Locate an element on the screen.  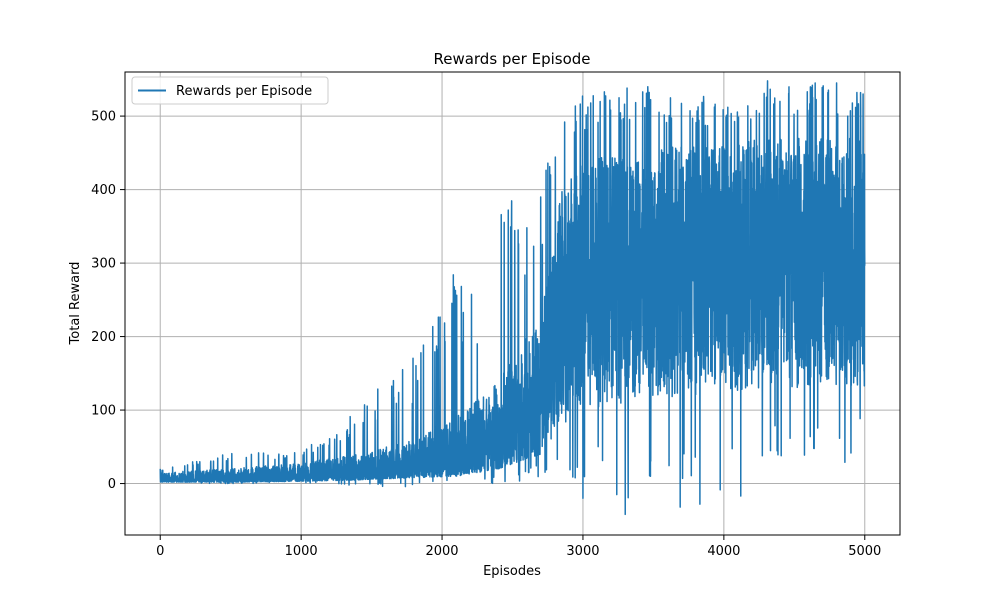
y-tick-label: 200 is located at coordinates (103, 337).